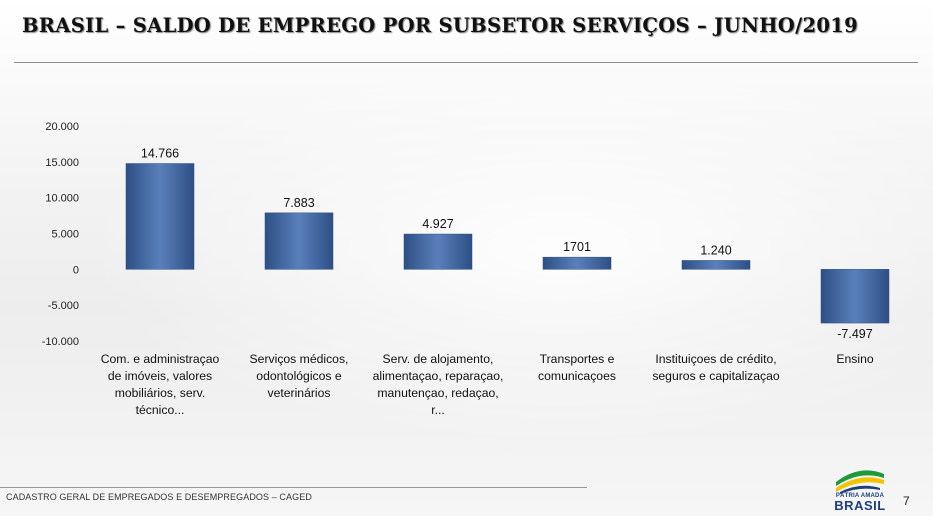  I want to click on x-category-label: Ensino, so click(855, 359).